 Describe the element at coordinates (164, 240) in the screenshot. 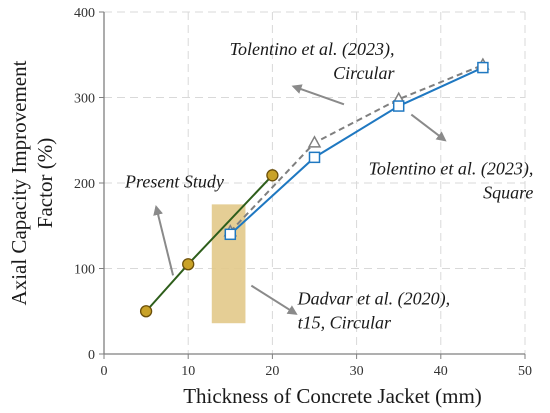

I see `annotation-arrow-present` at that location.